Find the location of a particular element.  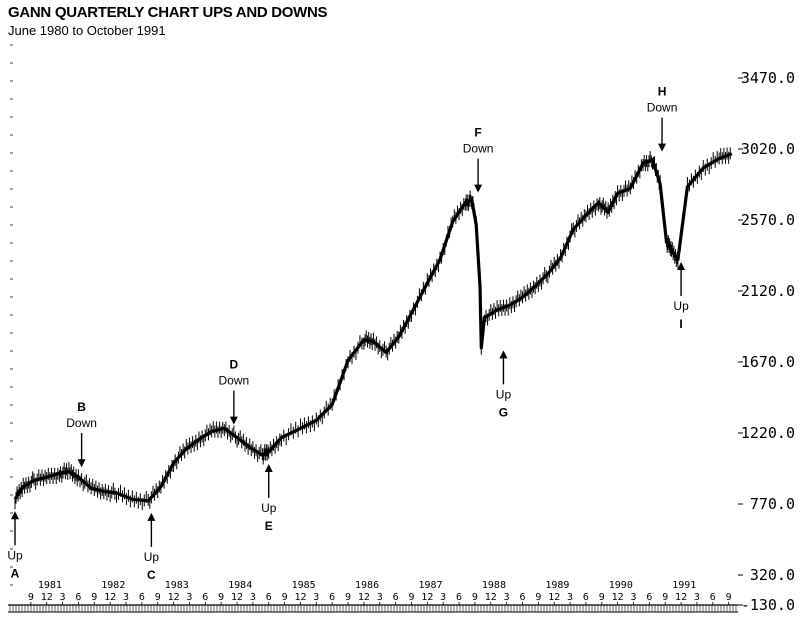

annotation-letter: A is located at coordinates (15, 573).